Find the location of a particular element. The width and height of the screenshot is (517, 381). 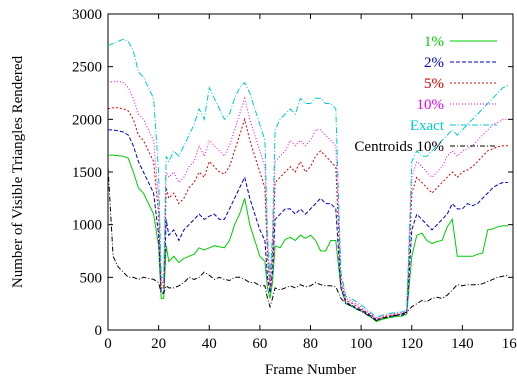

x-tick-label: 100 is located at coordinates (361, 344).